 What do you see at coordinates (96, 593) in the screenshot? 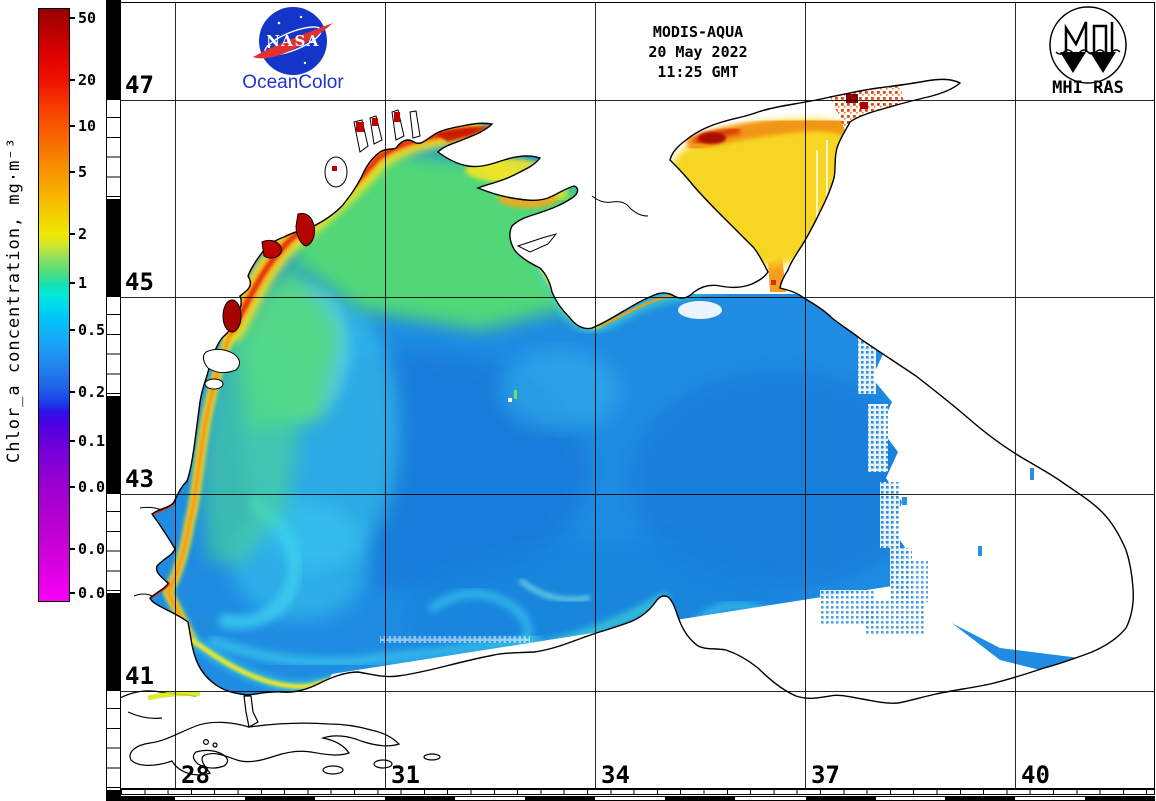
I see `colorbar-tick-label: 0.01` at bounding box center [96, 593].